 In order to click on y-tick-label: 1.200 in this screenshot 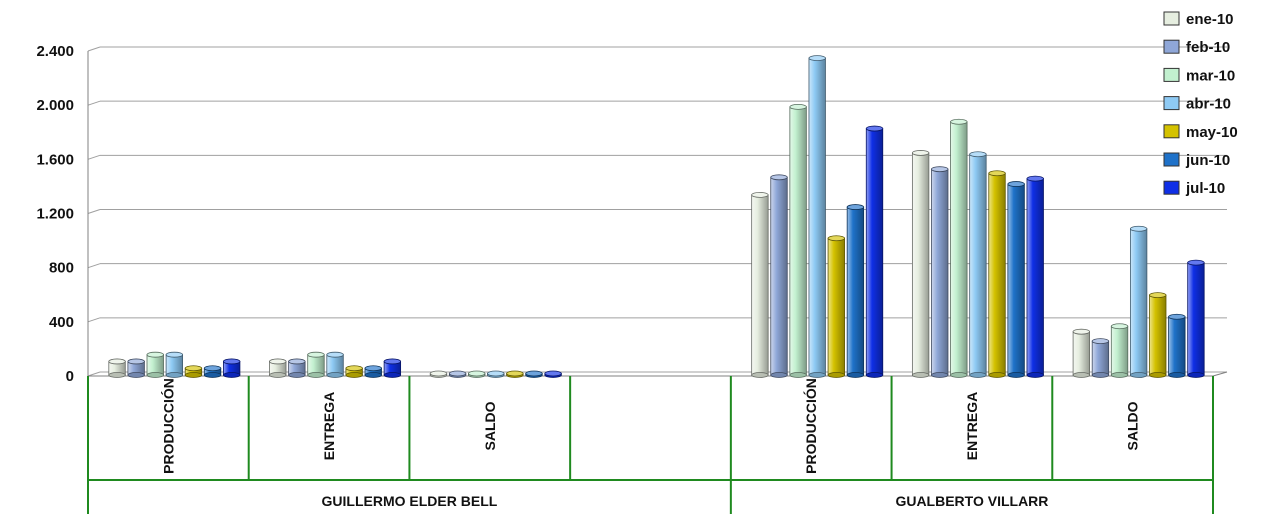, I will do `click(55, 214)`.